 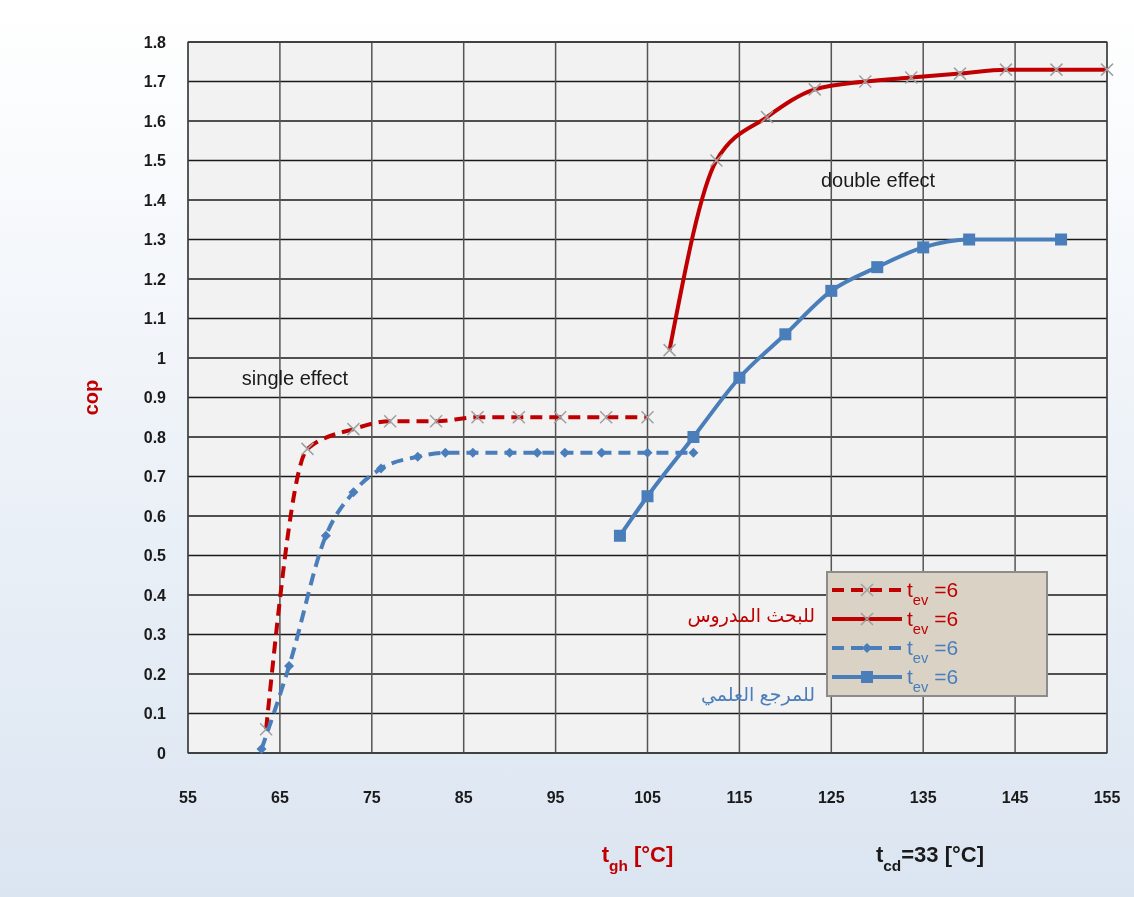 I want to click on y-tick-label: 1.4, so click(x=155, y=200).